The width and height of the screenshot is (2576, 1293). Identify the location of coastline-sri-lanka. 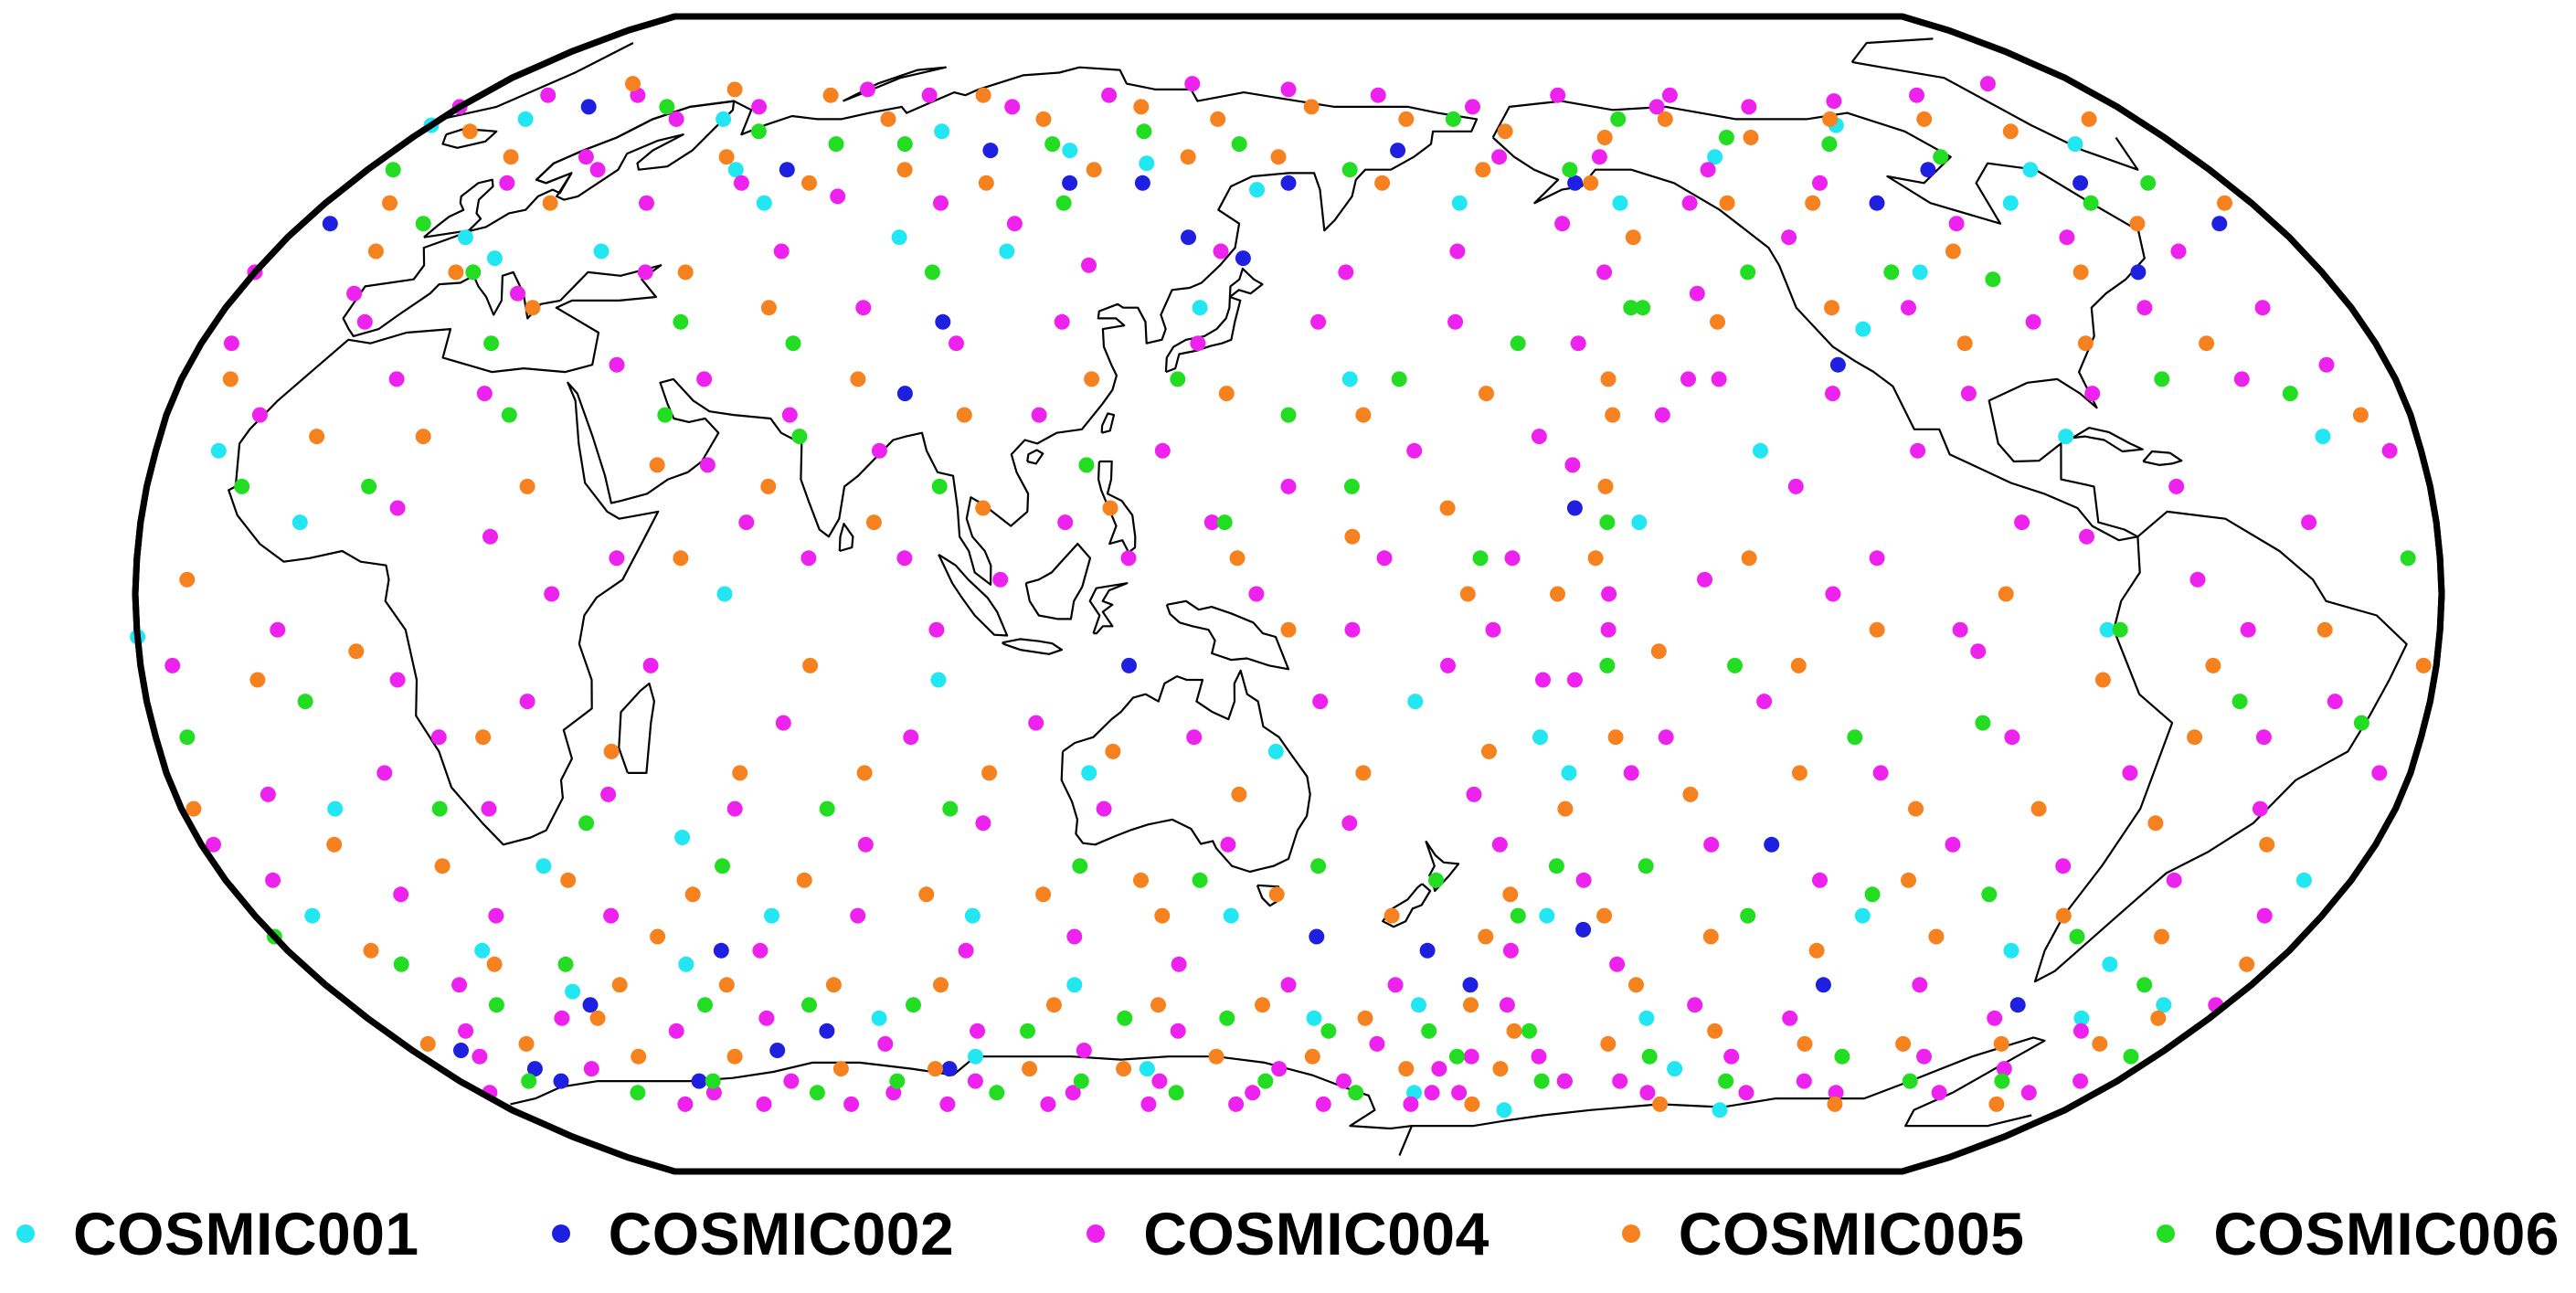
(846, 538).